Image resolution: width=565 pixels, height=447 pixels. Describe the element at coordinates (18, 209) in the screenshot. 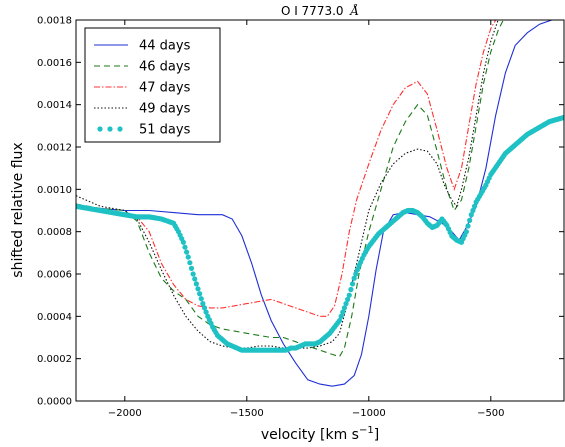

I see `y-axis-label: shifted relative flux` at that location.